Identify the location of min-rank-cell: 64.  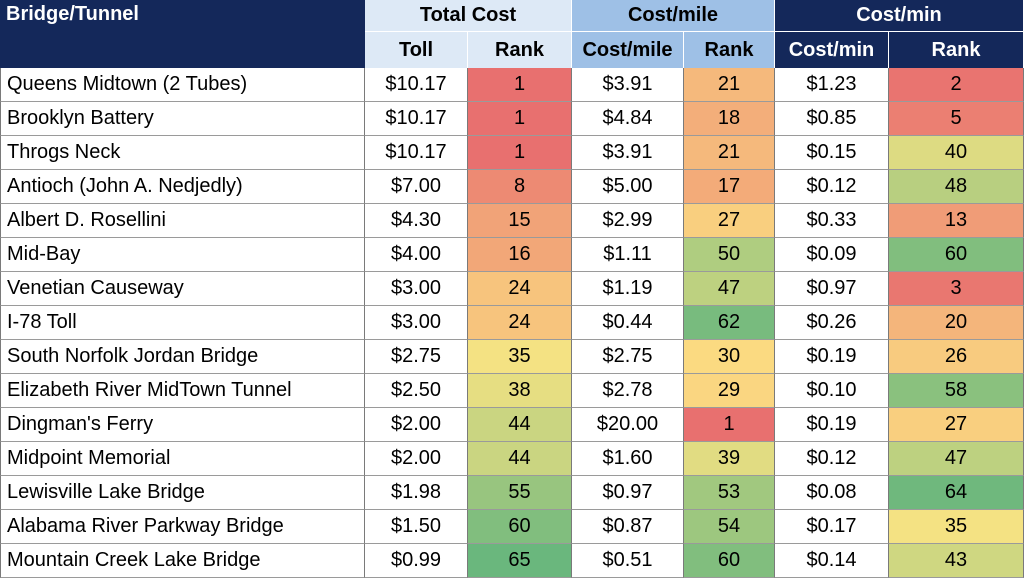
(956, 493).